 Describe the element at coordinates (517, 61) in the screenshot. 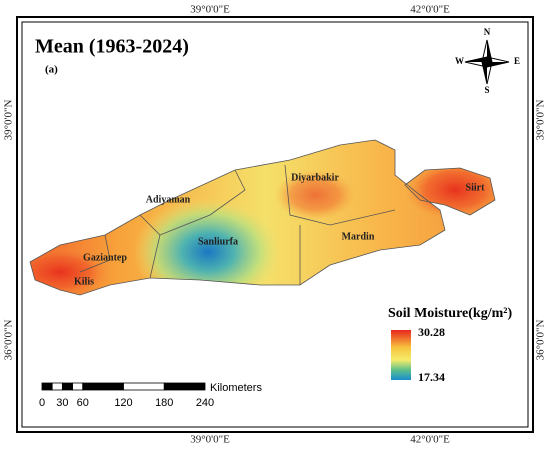

I see `compass-label: E` at that location.